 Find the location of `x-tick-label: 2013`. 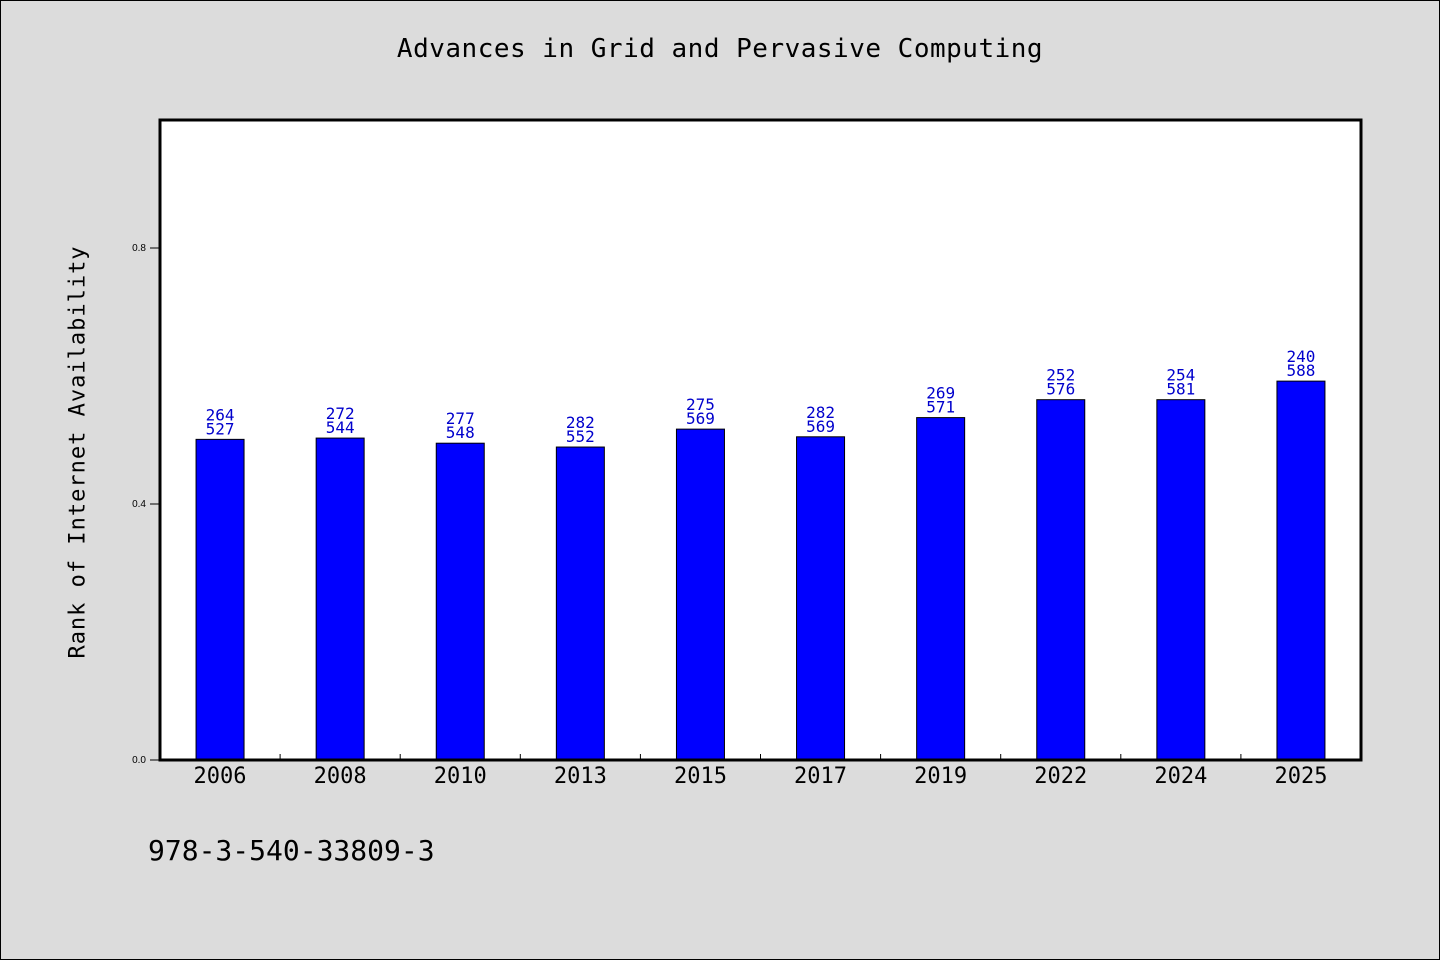

x-tick-label: 2013 is located at coordinates (580, 776).